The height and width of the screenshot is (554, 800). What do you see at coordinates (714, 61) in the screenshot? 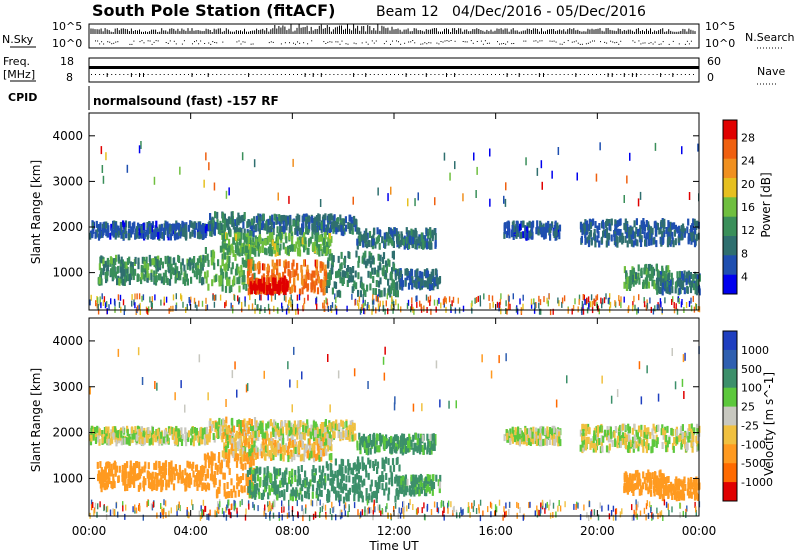
I see `nave-tick-top: 60` at bounding box center [714, 61].